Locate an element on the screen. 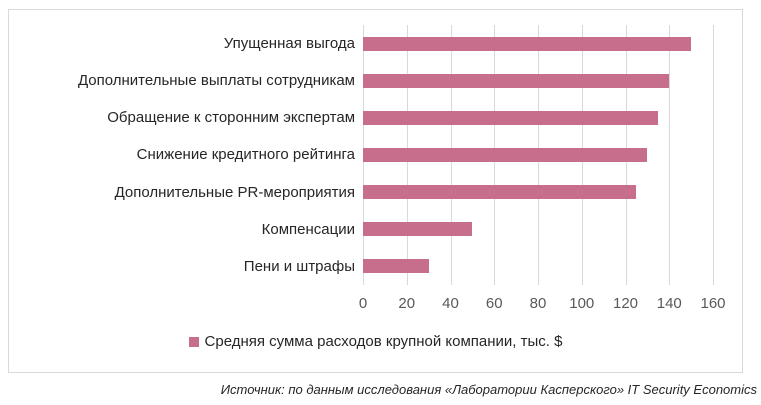  x-tick-label: 60 is located at coordinates (494, 303).